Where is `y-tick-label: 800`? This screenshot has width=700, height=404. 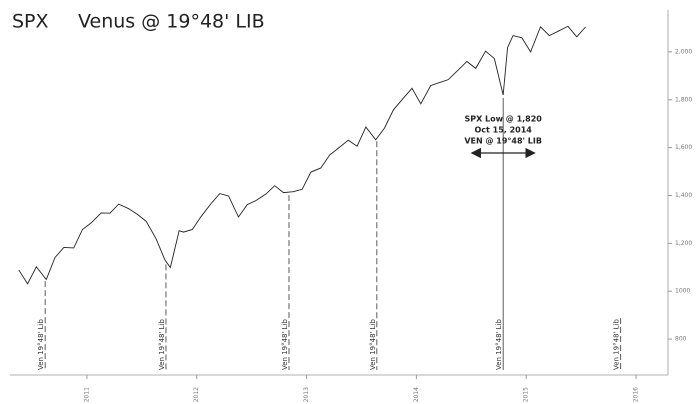 y-tick-label: 800 is located at coordinates (681, 339).